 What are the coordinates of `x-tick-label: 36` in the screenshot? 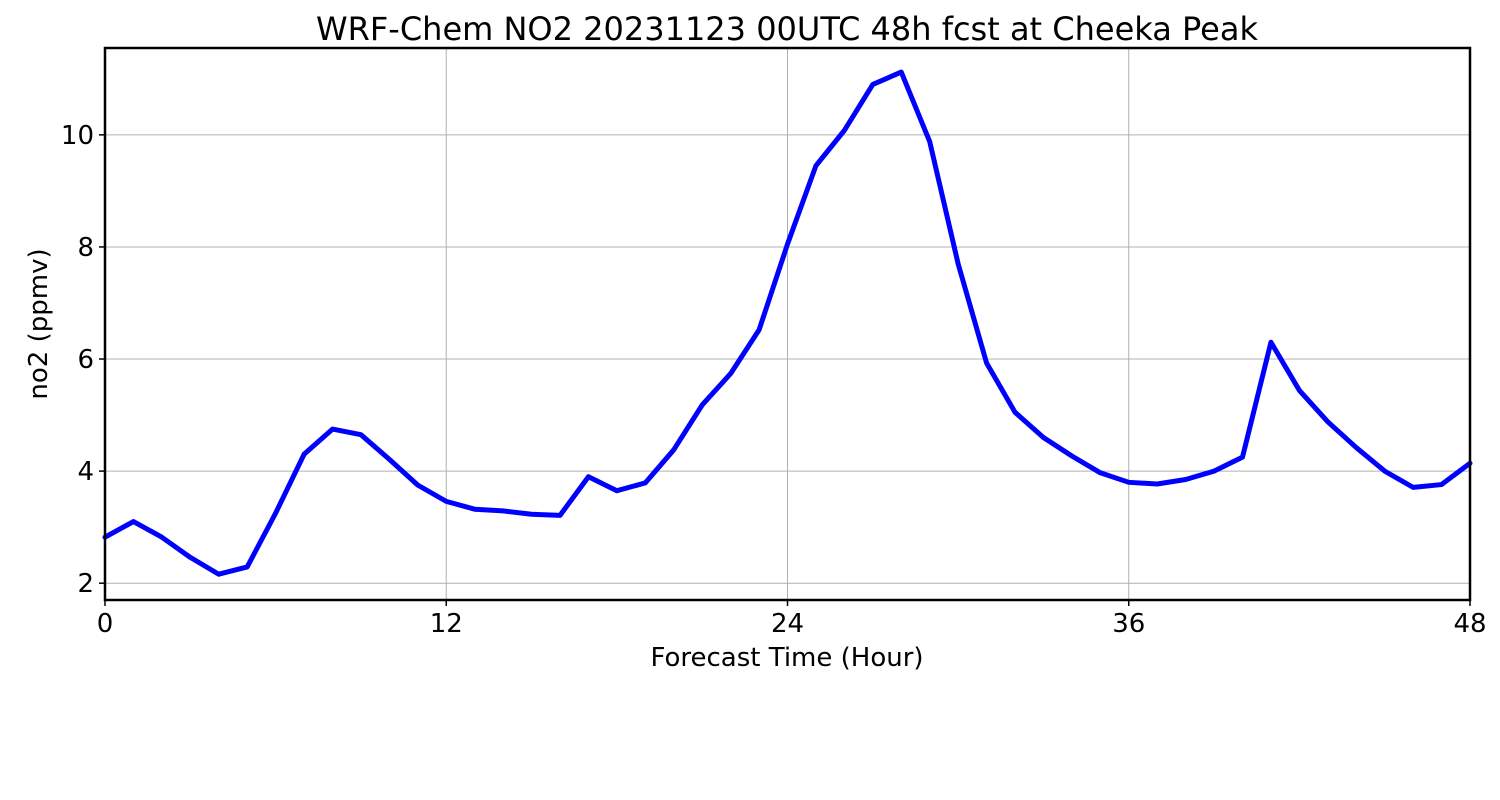 It's located at (1128, 624).